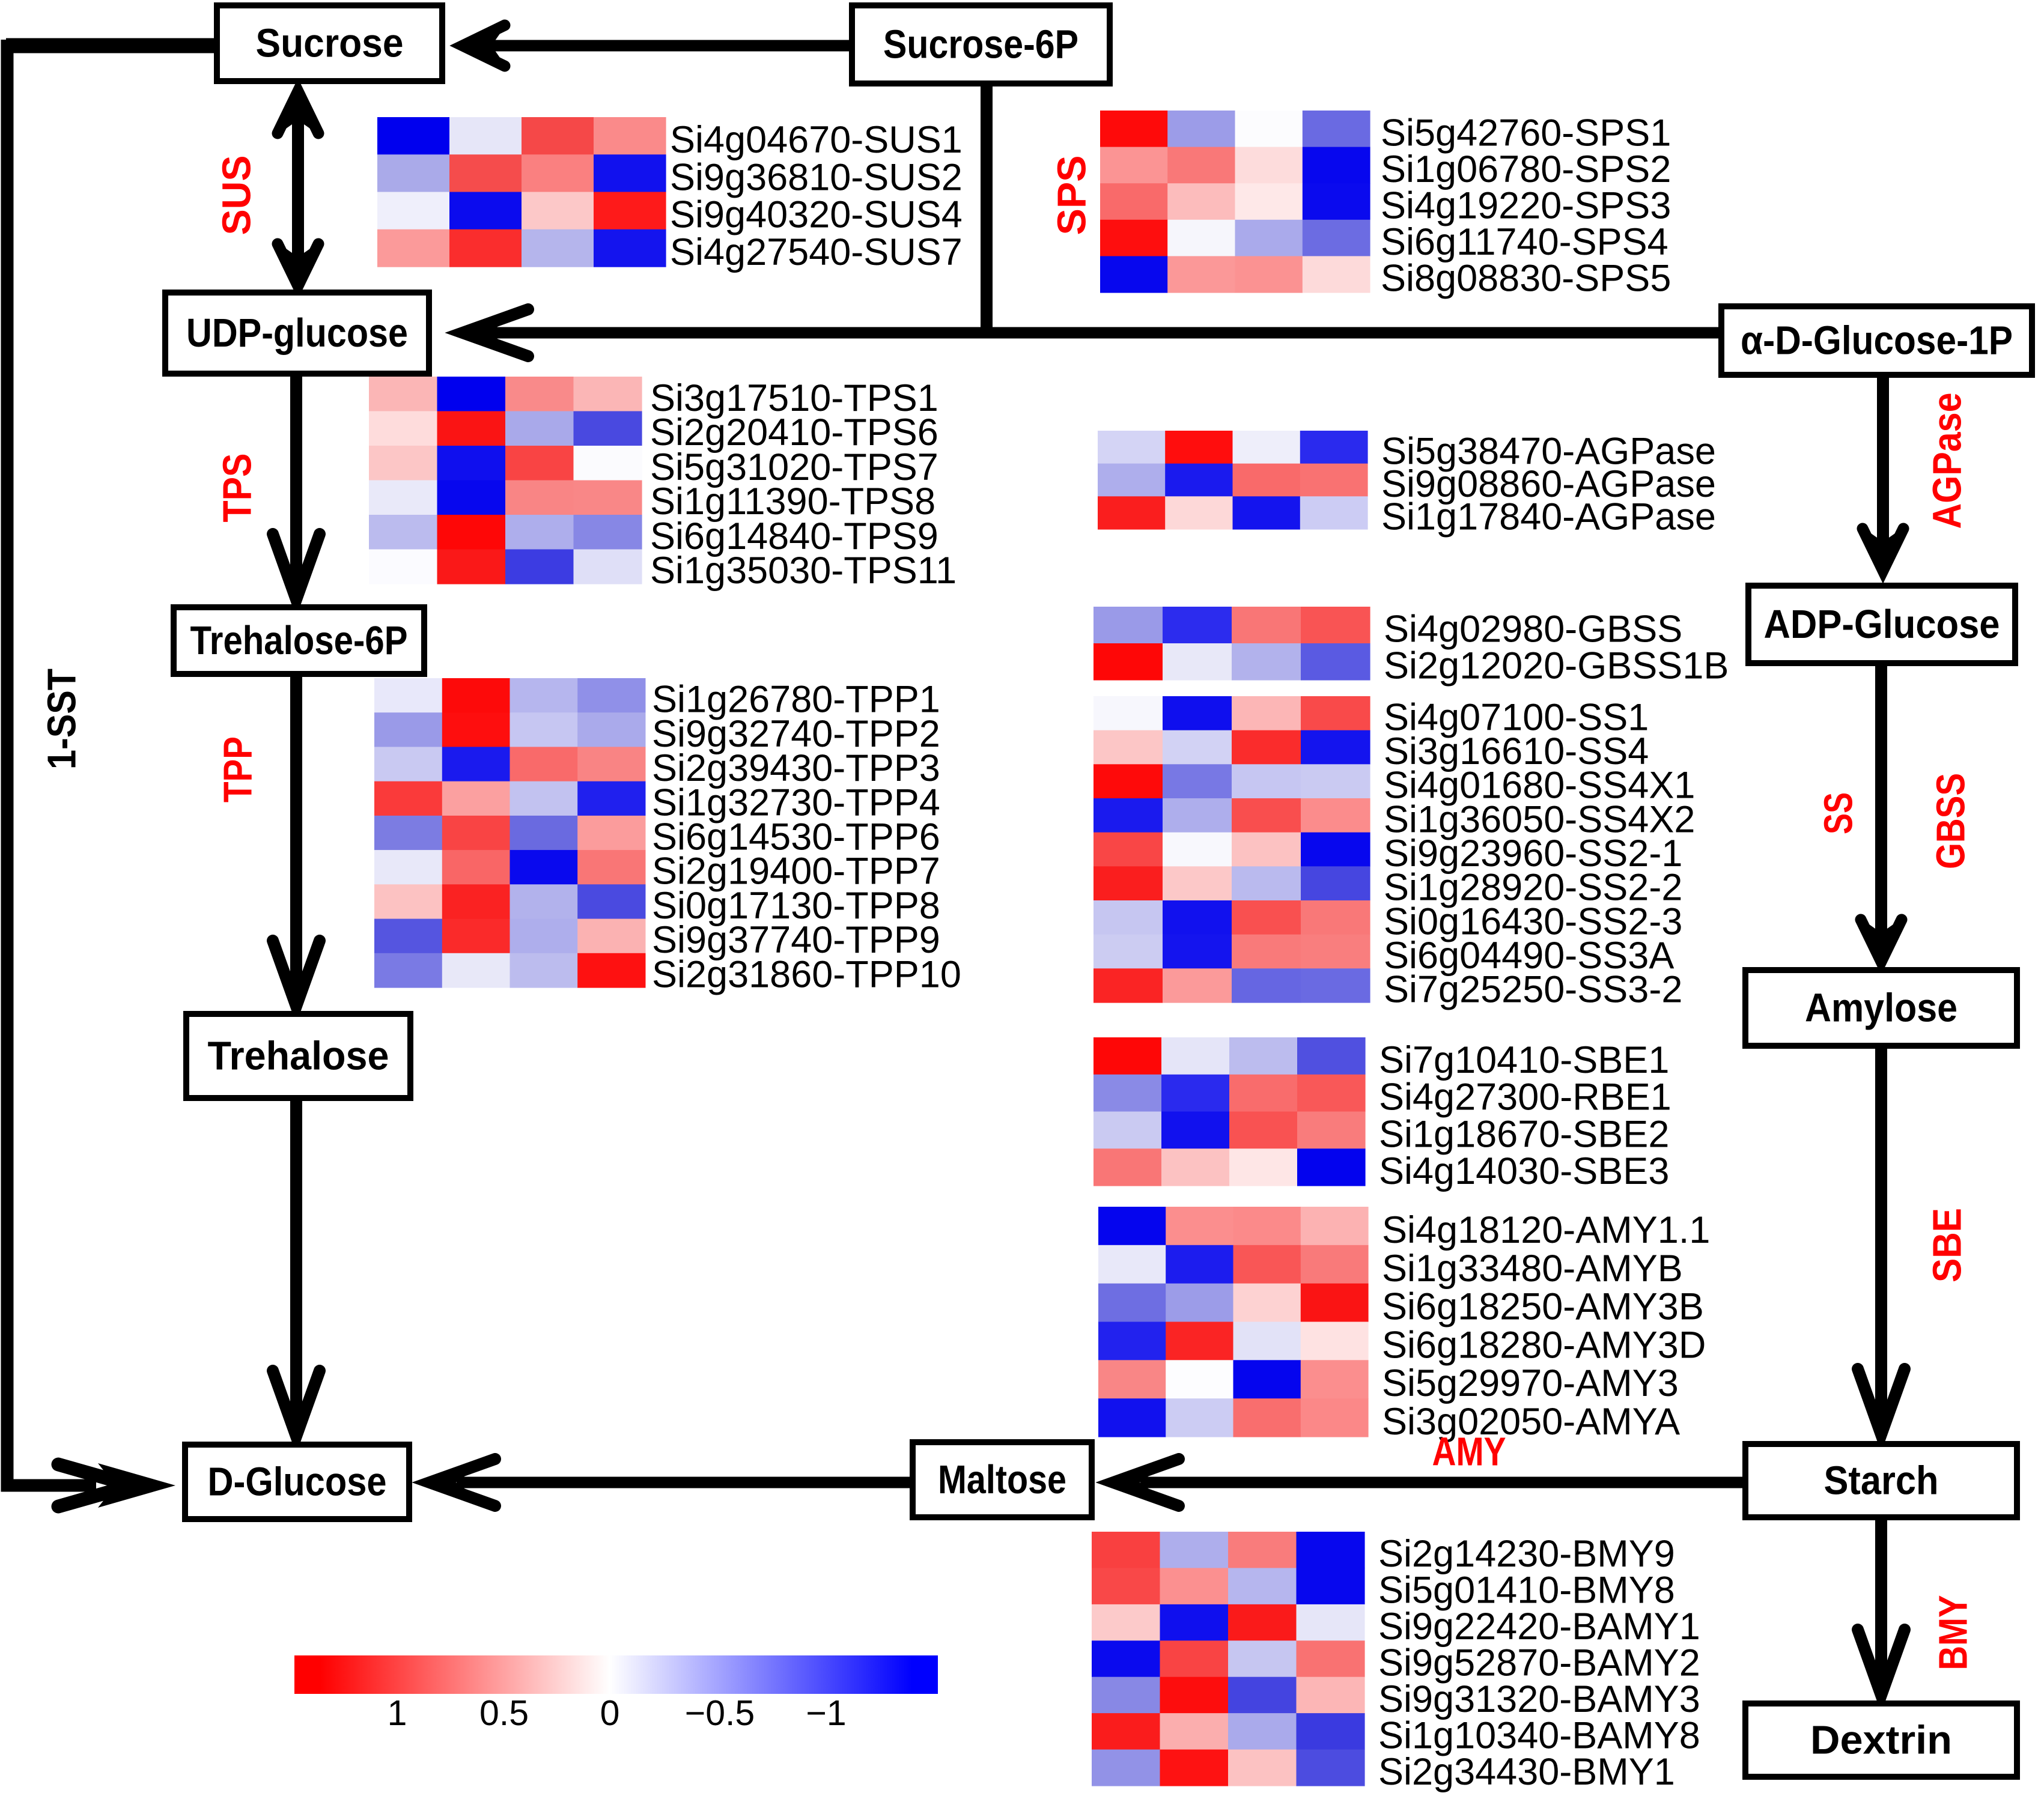 The width and height of the screenshot is (2044, 1802). What do you see at coordinates (1516, 751) in the screenshot?
I see `svg-text: Si3g16610-SS4` at bounding box center [1516, 751].